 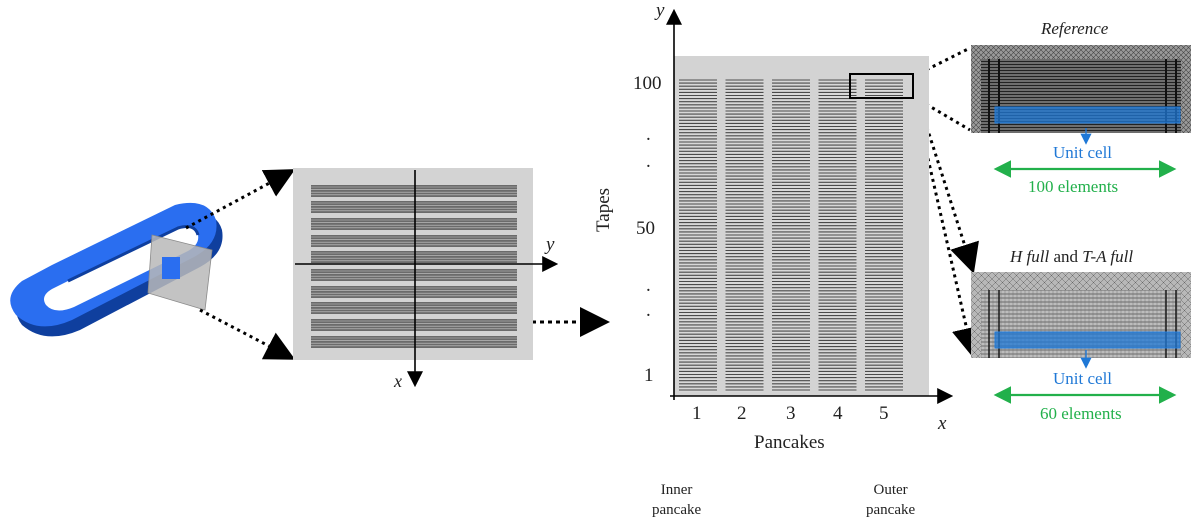 What do you see at coordinates (1087, 115) in the screenshot?
I see `reference-unit-cell-band` at bounding box center [1087, 115].